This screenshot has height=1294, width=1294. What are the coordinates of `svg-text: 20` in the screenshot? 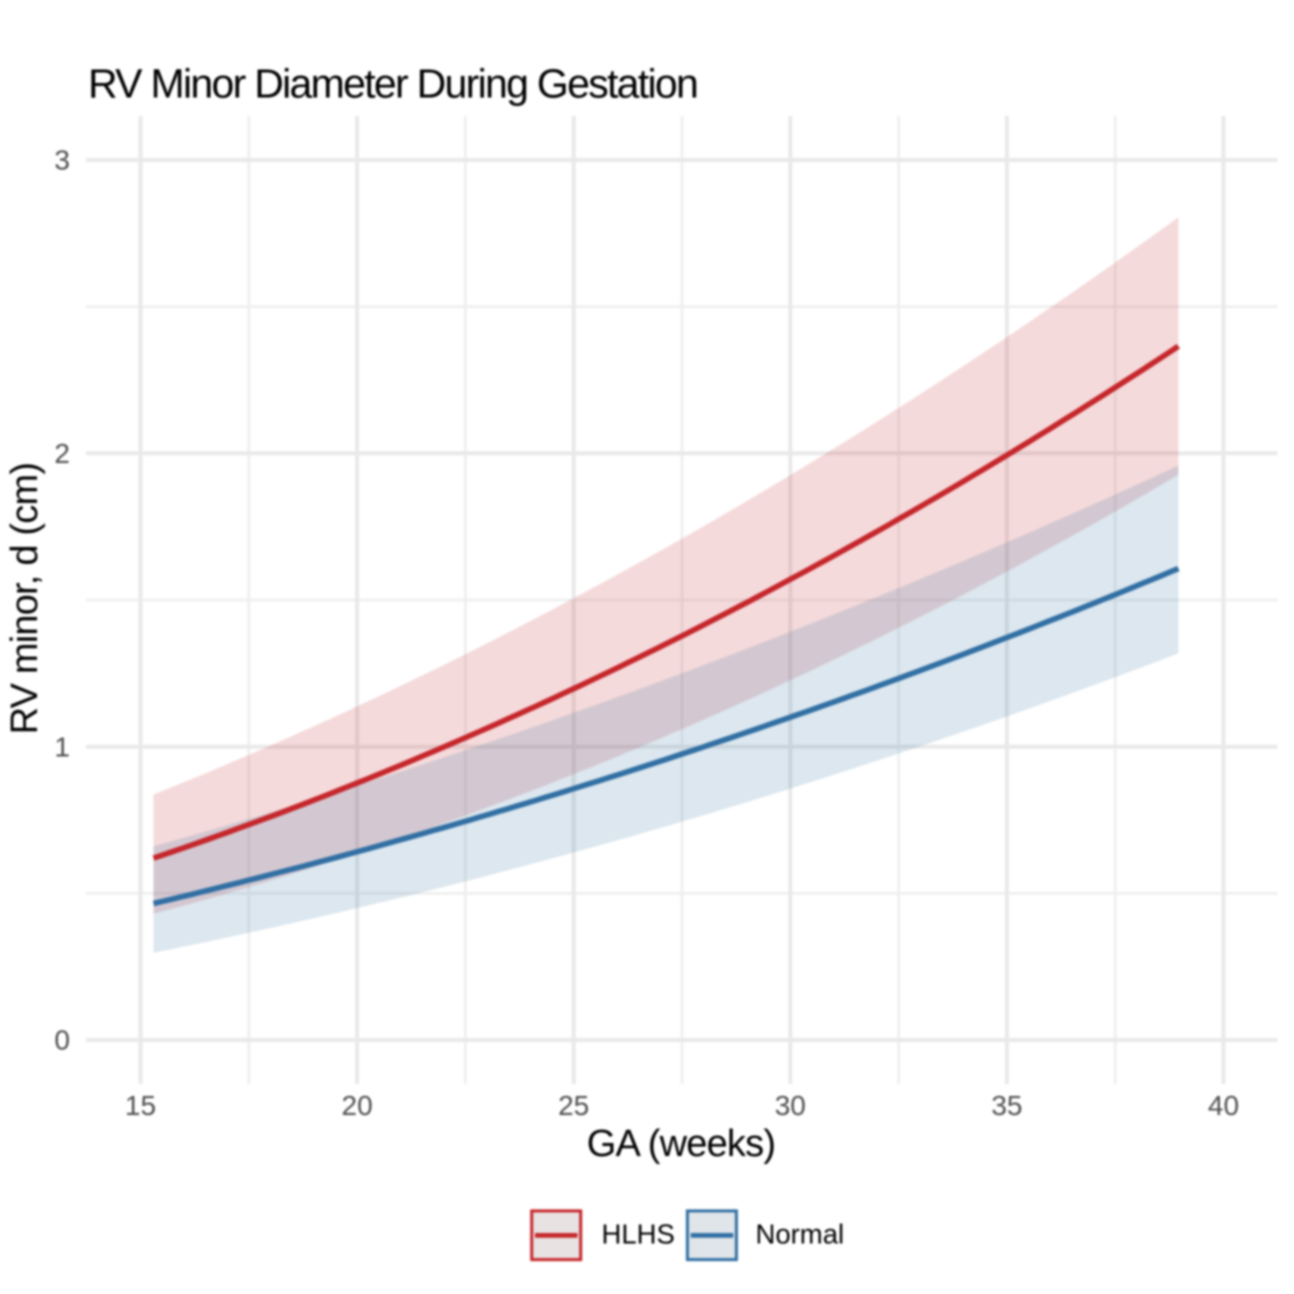 It's located at (357, 1105).